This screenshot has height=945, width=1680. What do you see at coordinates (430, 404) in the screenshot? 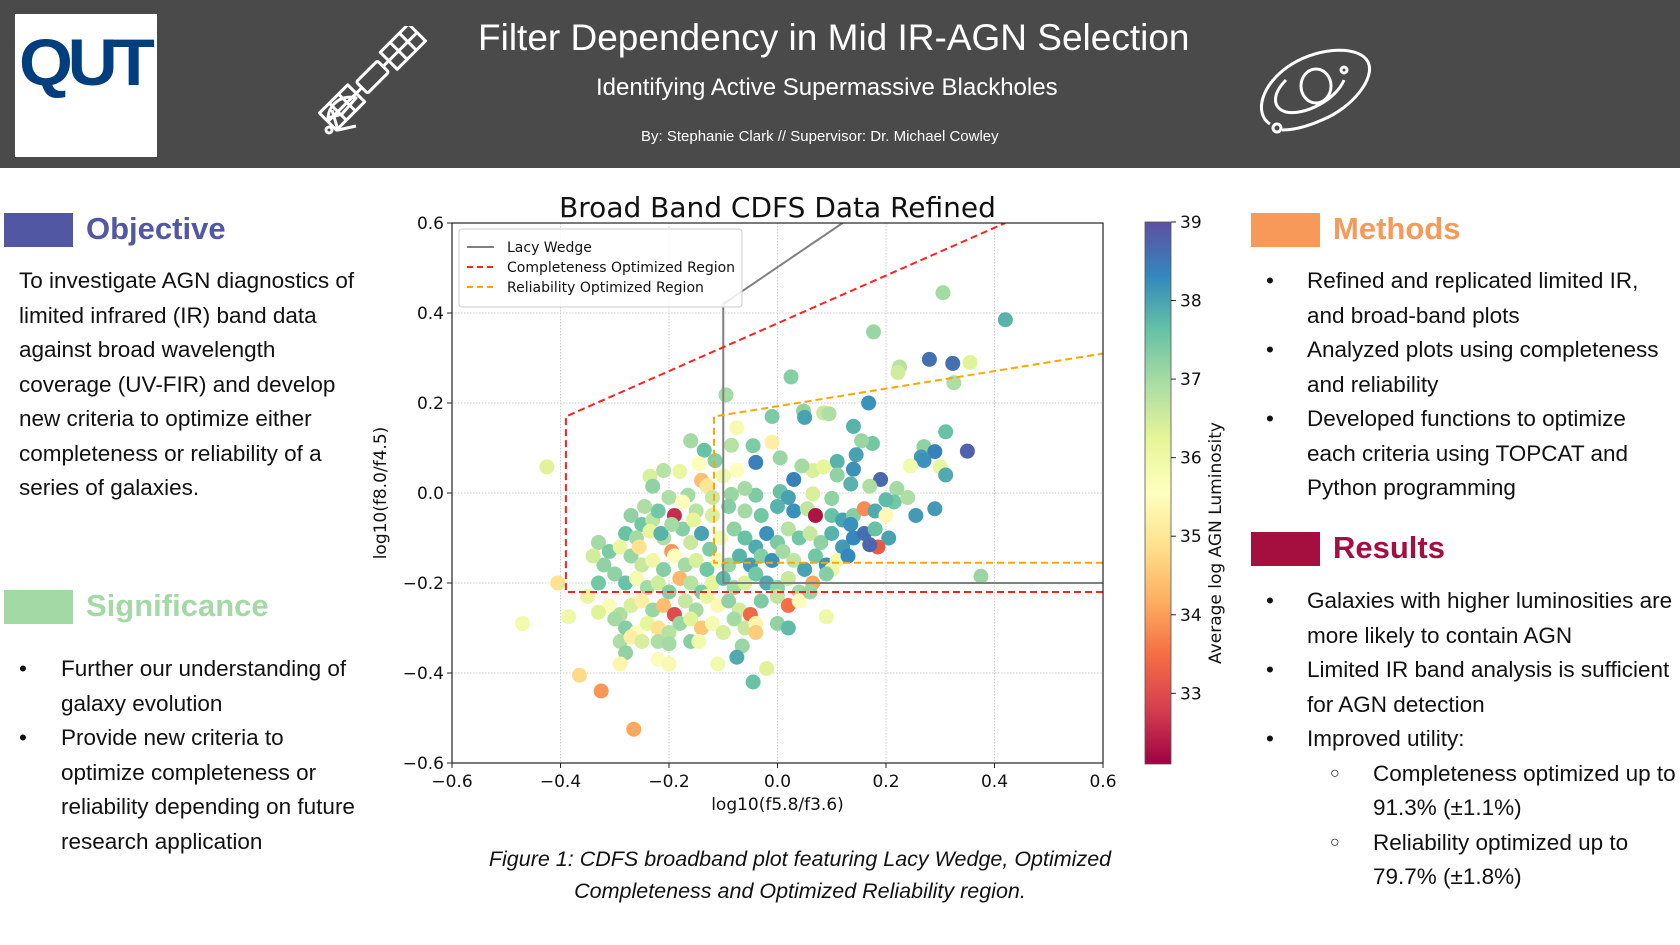
I see `y-tick-label: 0.2` at bounding box center [430, 404].